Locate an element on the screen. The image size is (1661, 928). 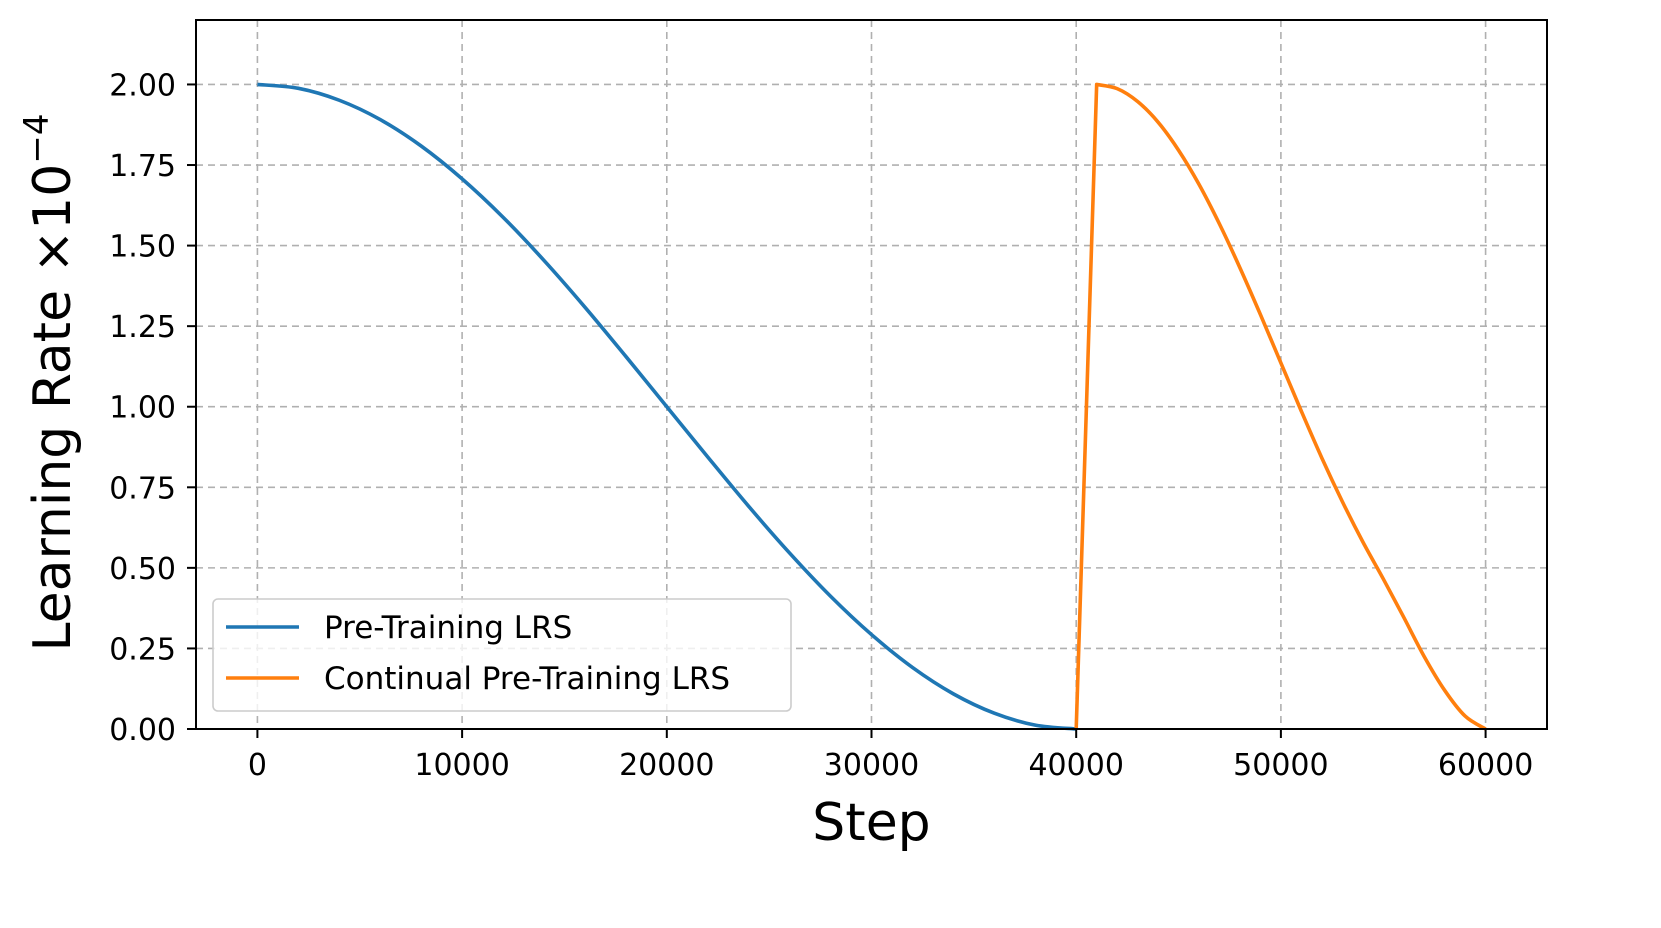
y-tick-label: 1.00 is located at coordinates (142, 408).